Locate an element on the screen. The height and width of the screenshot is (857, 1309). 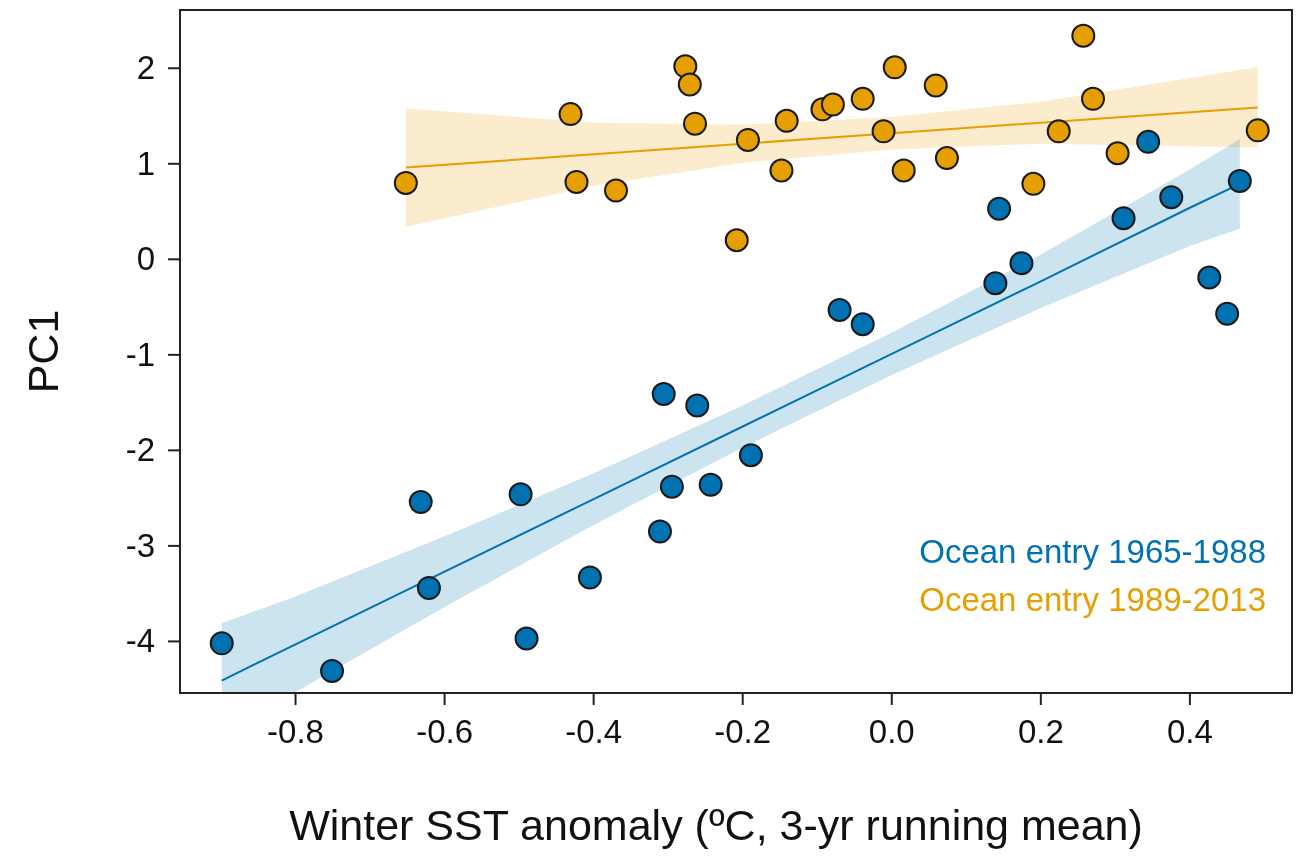
line-series is located at coordinates (831, 137).